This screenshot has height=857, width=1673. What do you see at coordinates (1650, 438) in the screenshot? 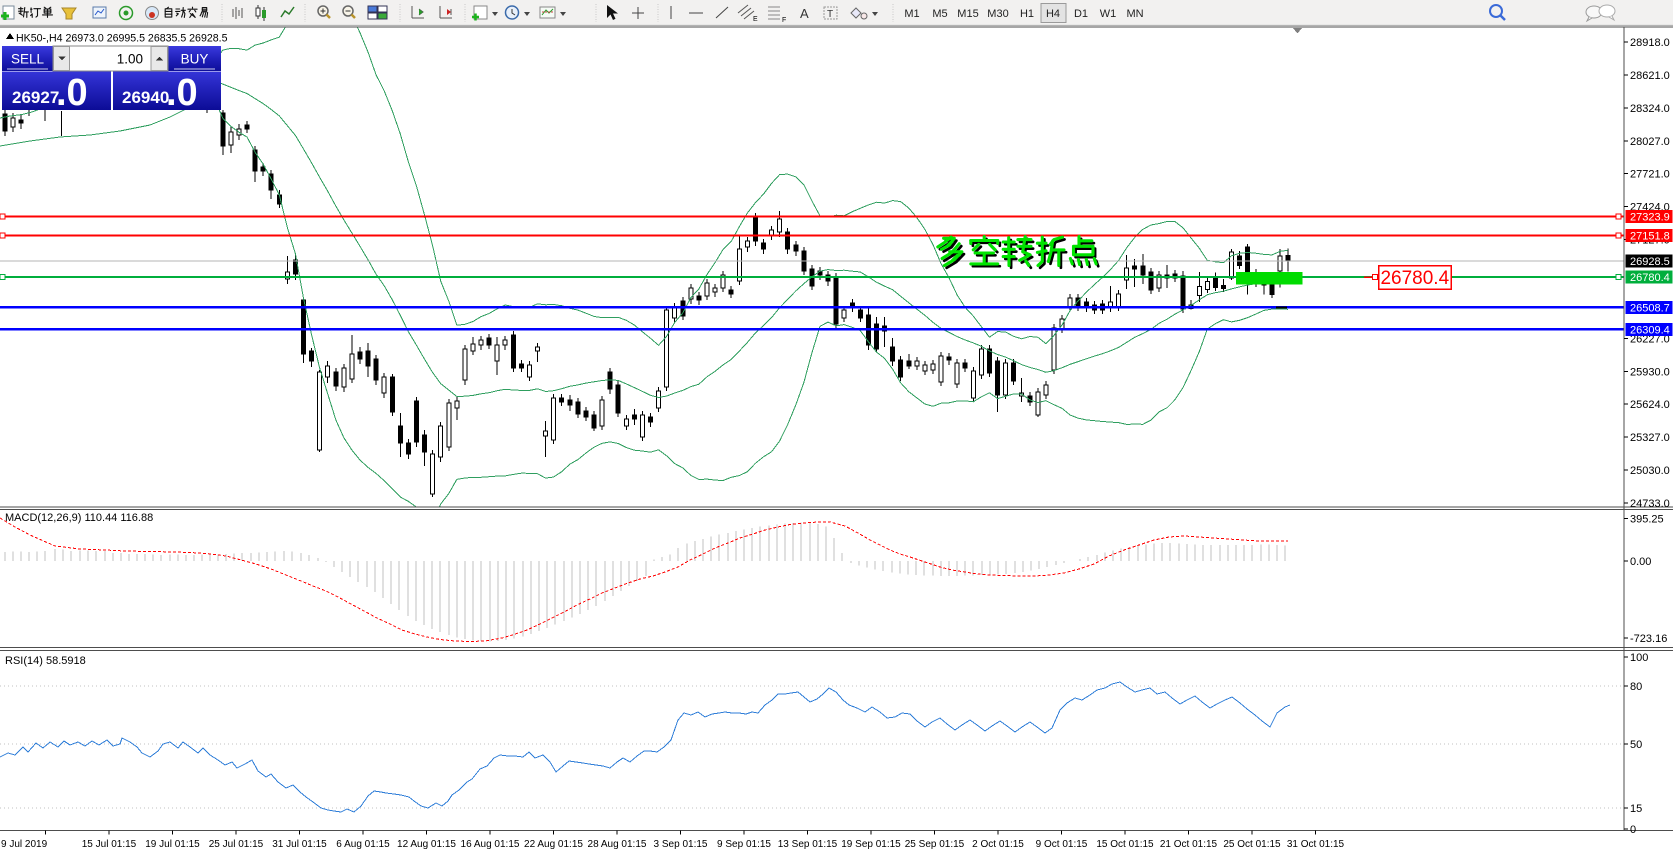
I see `svg-text: 25327.0` at bounding box center [1650, 438].